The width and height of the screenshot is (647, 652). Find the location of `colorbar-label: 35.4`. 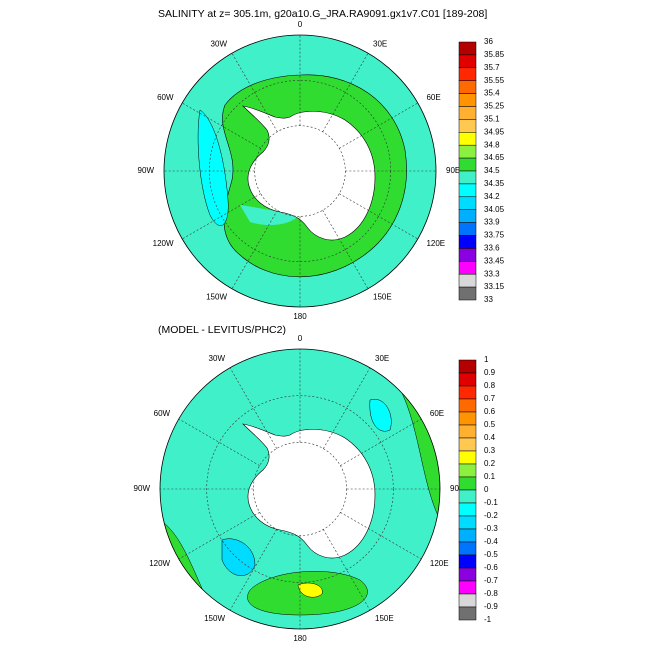

colorbar-label: 35.4 is located at coordinates (492, 93).